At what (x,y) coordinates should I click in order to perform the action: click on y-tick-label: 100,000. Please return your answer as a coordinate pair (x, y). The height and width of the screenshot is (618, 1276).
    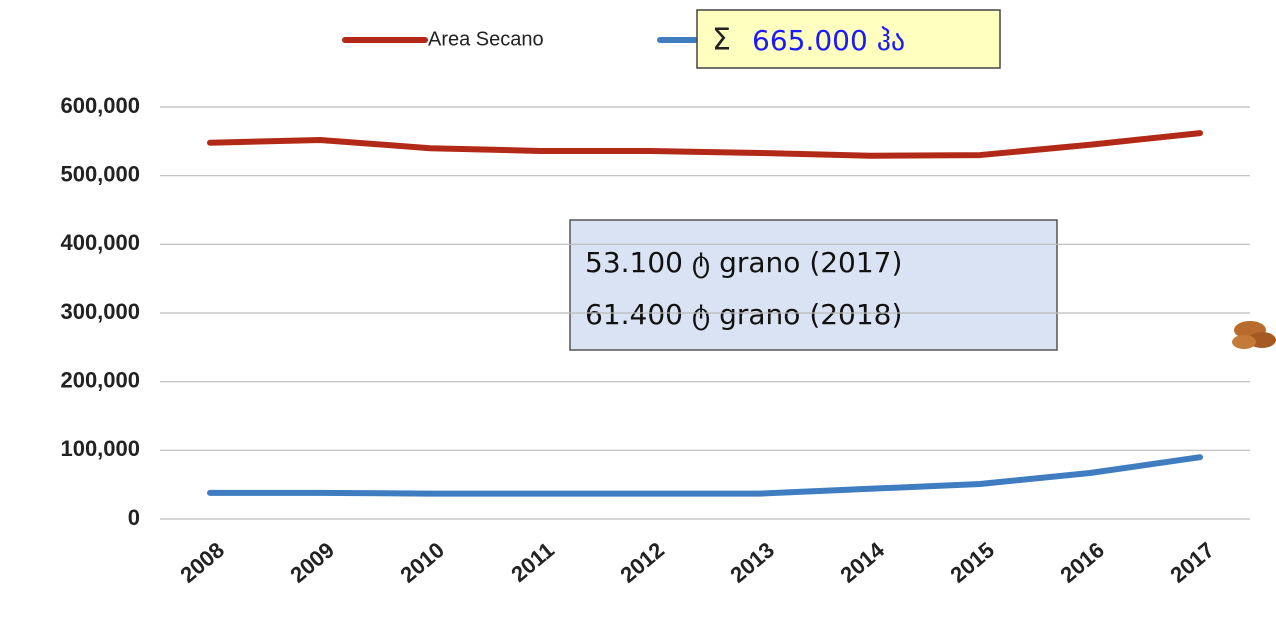
    Looking at the image, I should click on (100, 448).